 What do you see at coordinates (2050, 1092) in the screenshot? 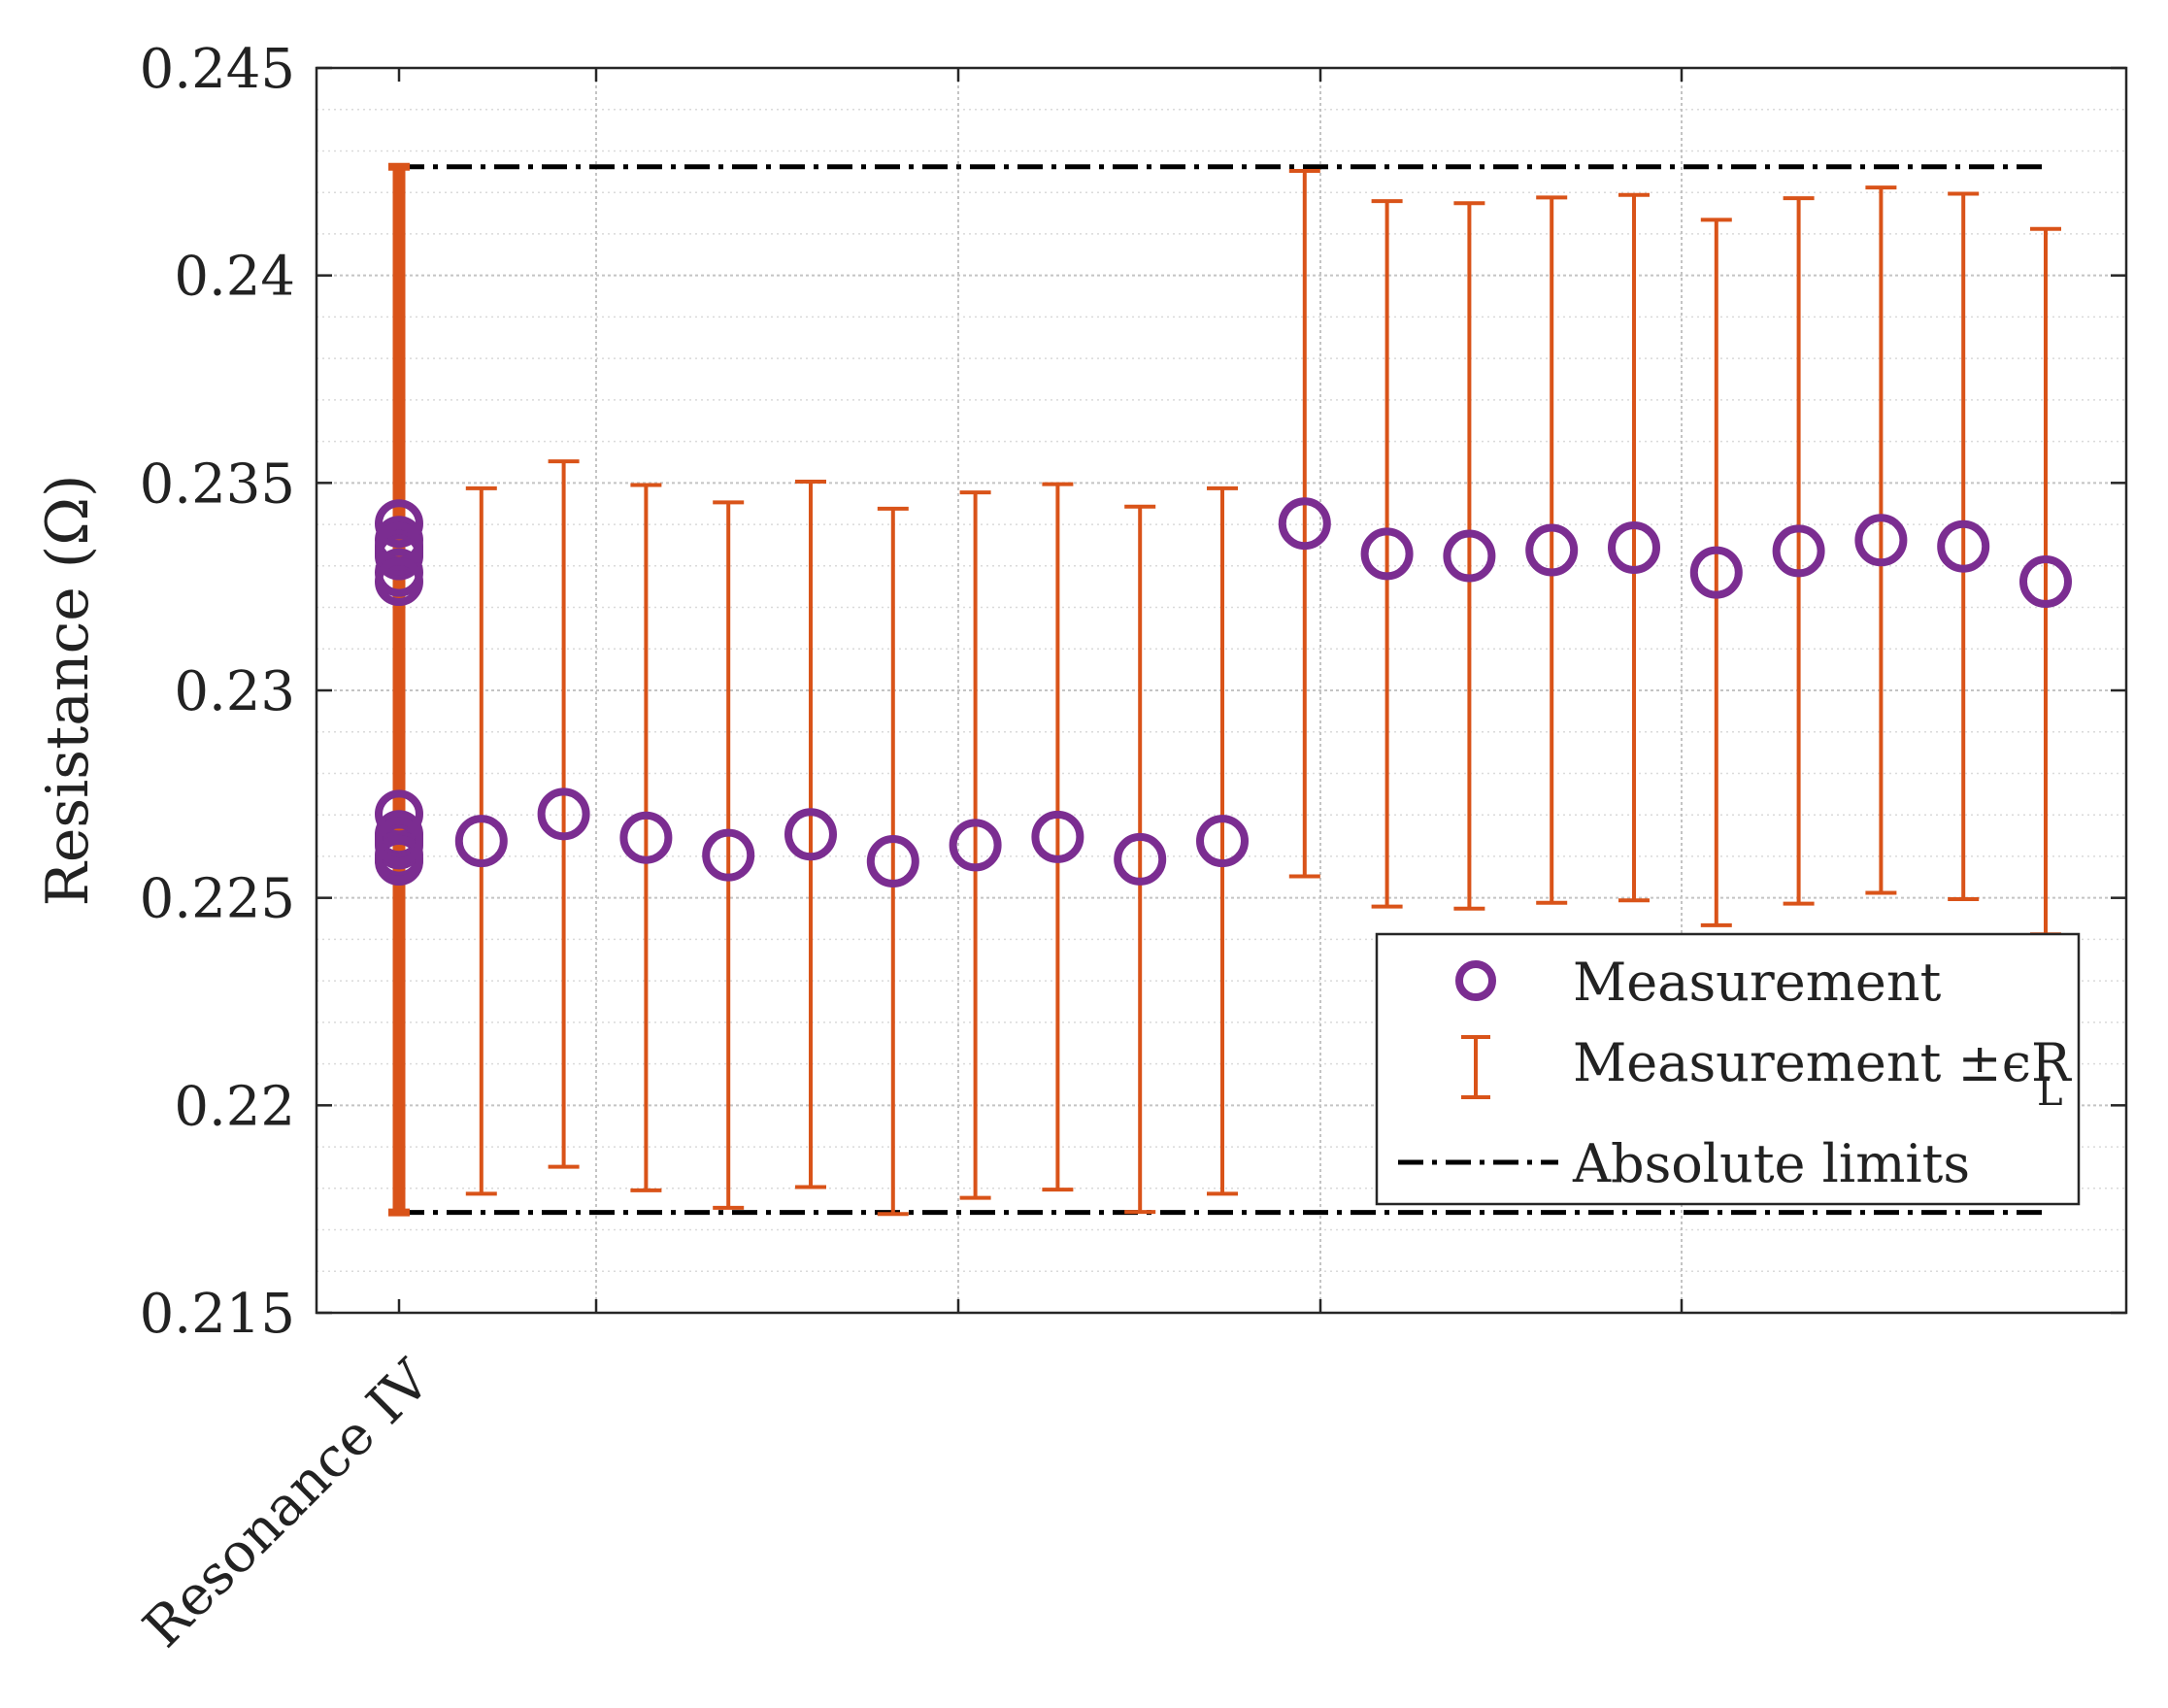
I see `legend-errorbar-subscript: L` at bounding box center [2050, 1092].